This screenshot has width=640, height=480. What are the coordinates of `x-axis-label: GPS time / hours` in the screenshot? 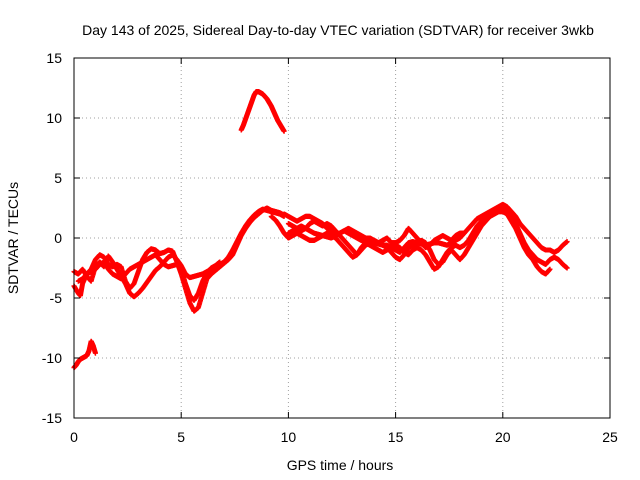 It's located at (340, 465).